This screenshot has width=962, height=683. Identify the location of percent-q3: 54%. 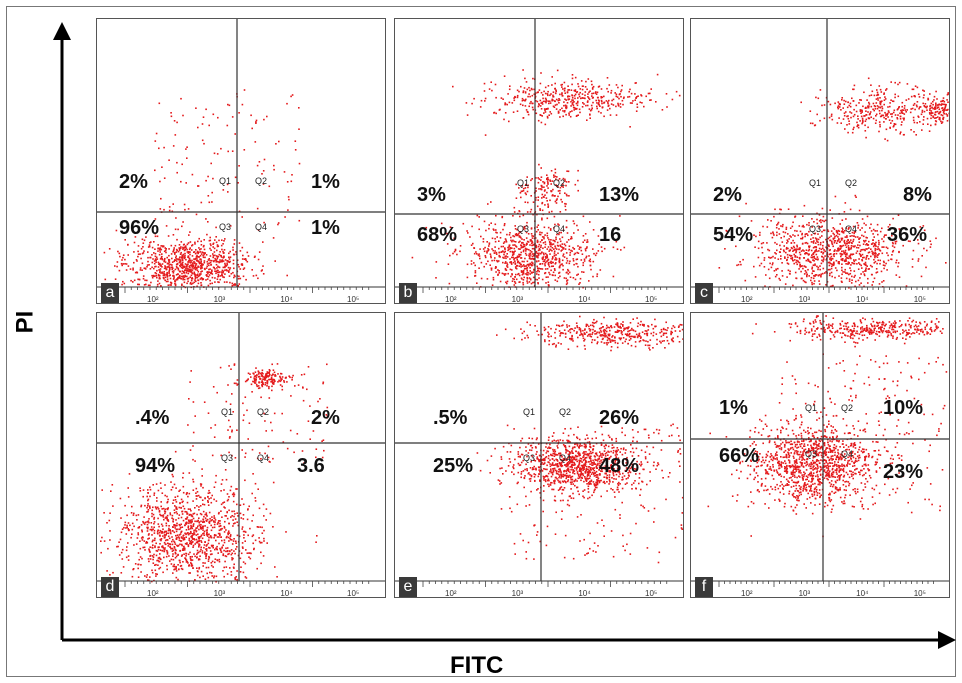
(733, 235).